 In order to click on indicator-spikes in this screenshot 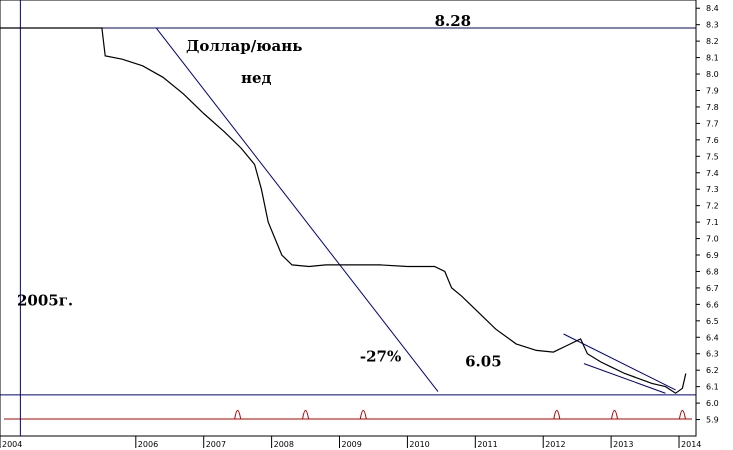, I will do `click(460, 415)`.